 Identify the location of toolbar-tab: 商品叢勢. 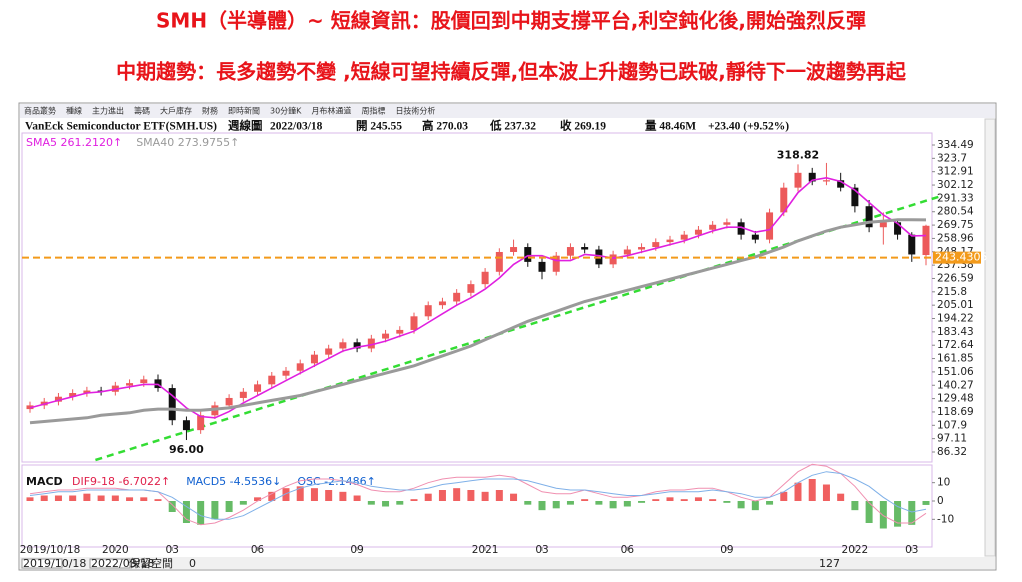
(40, 111).